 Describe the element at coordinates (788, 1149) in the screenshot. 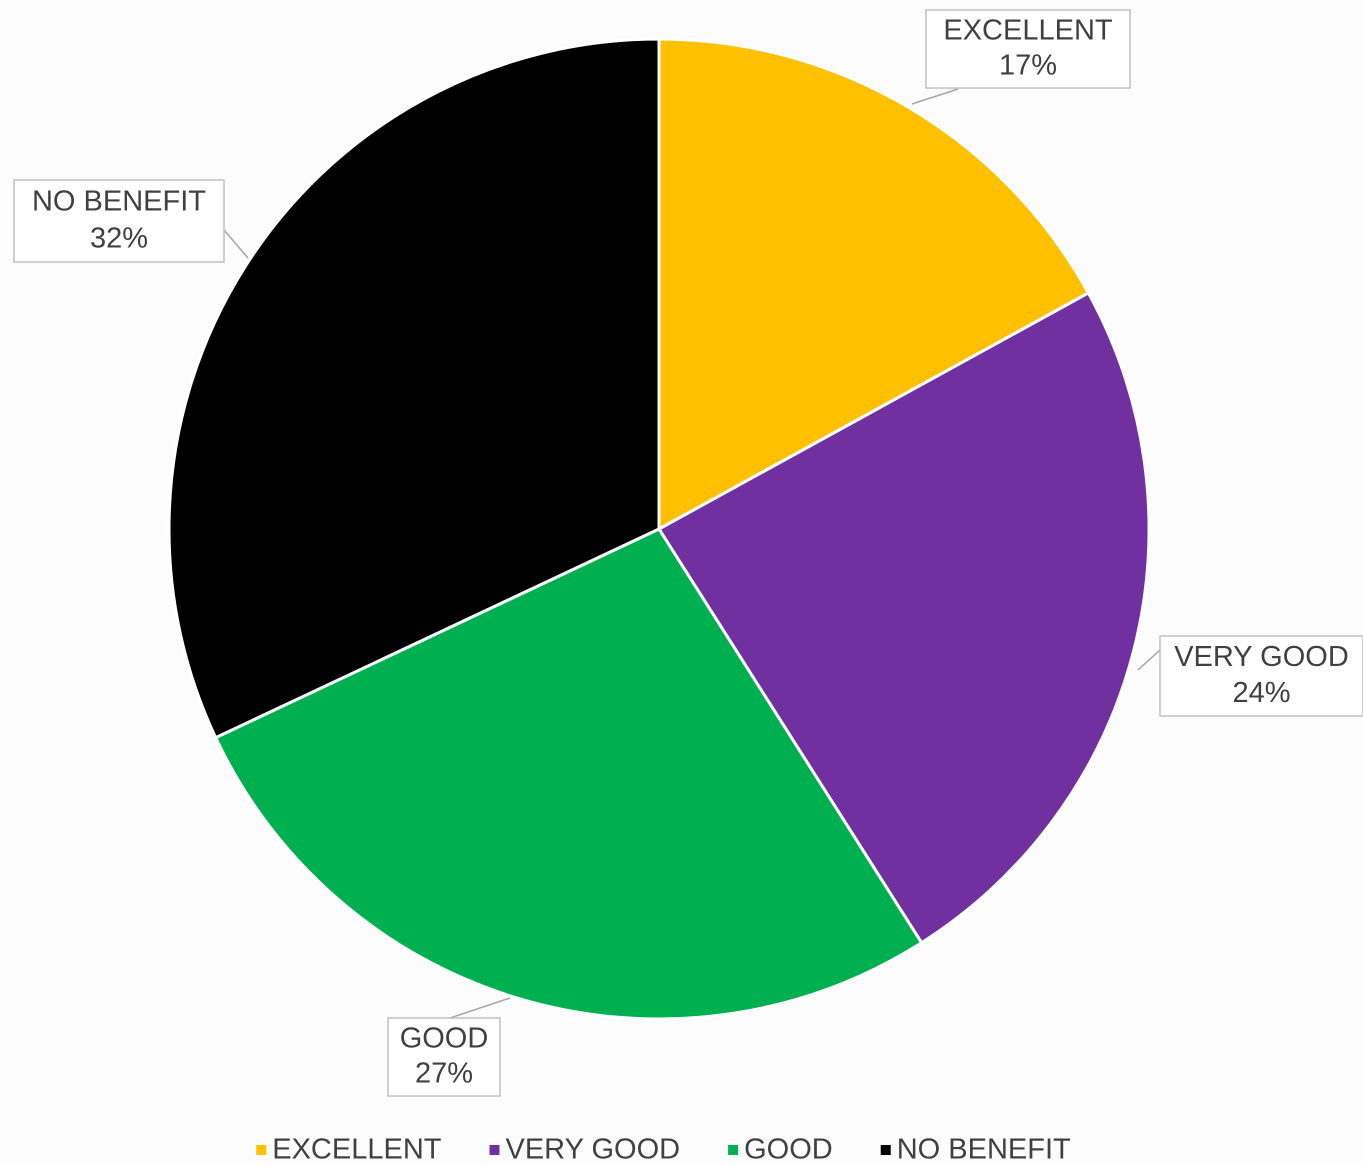

I see `legend-label: GOOD` at that location.